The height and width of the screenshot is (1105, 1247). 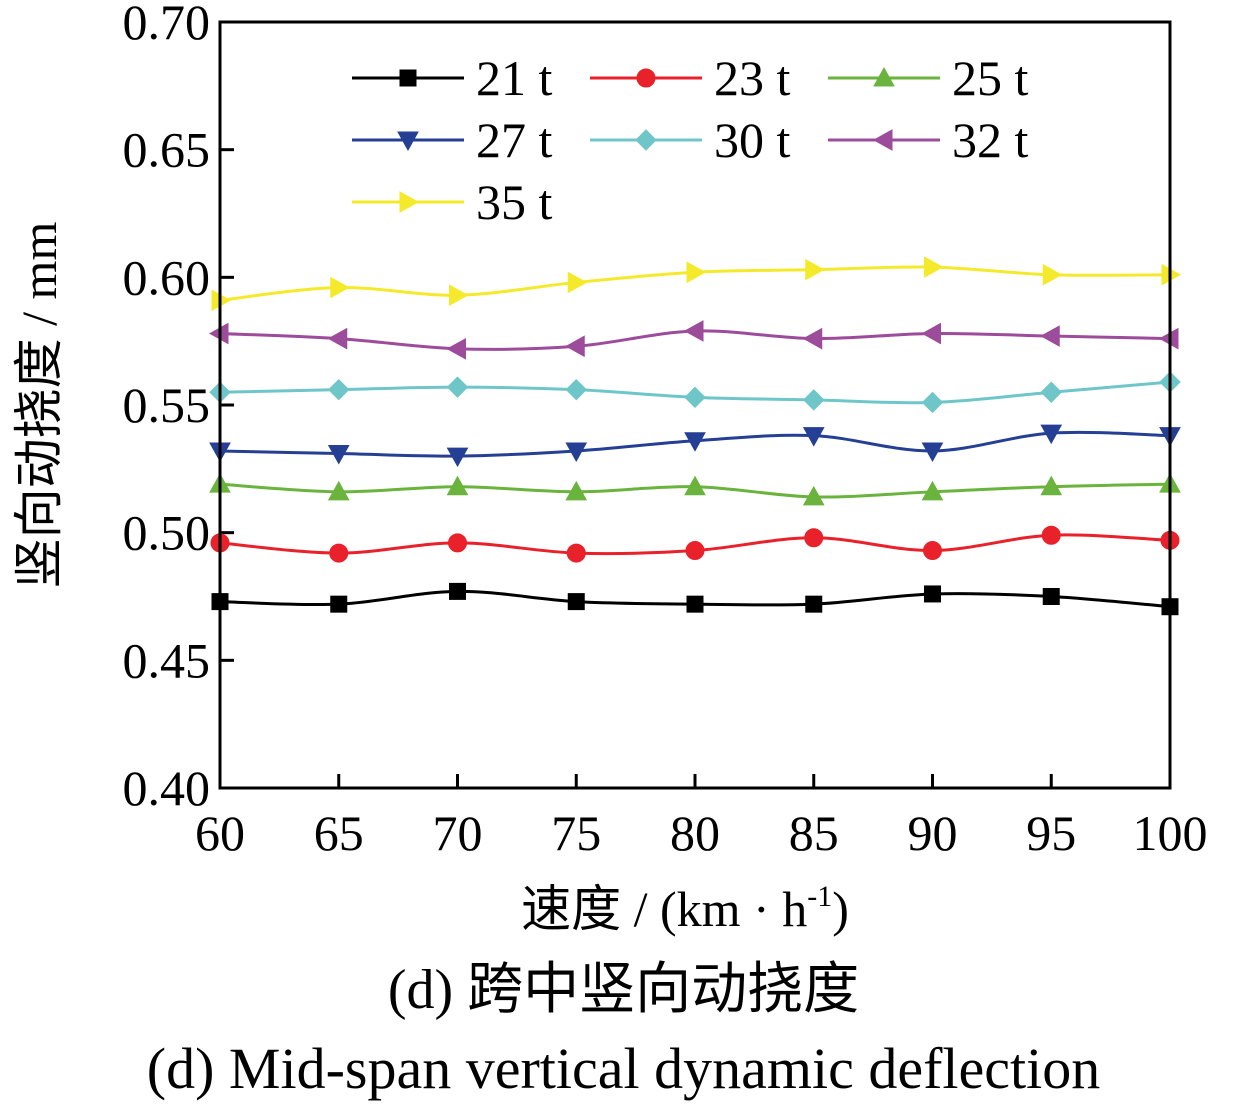 I want to click on series-30t, so click(x=695, y=392).